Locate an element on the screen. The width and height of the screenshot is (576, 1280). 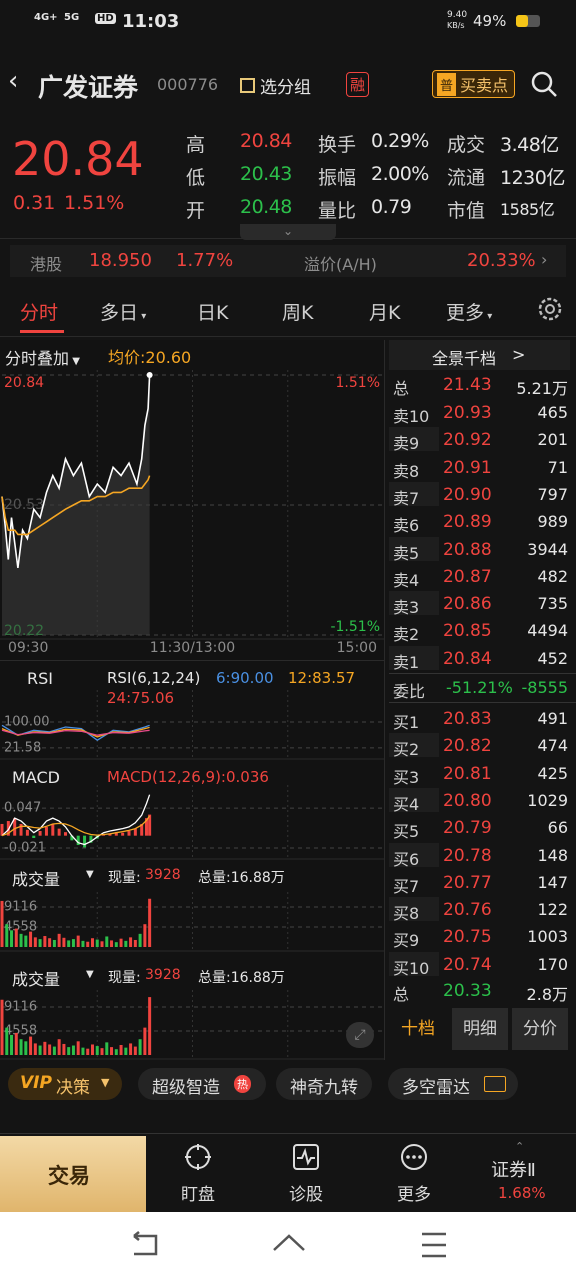
y-tick-label: 9116 is located at coordinates (20, 1007).